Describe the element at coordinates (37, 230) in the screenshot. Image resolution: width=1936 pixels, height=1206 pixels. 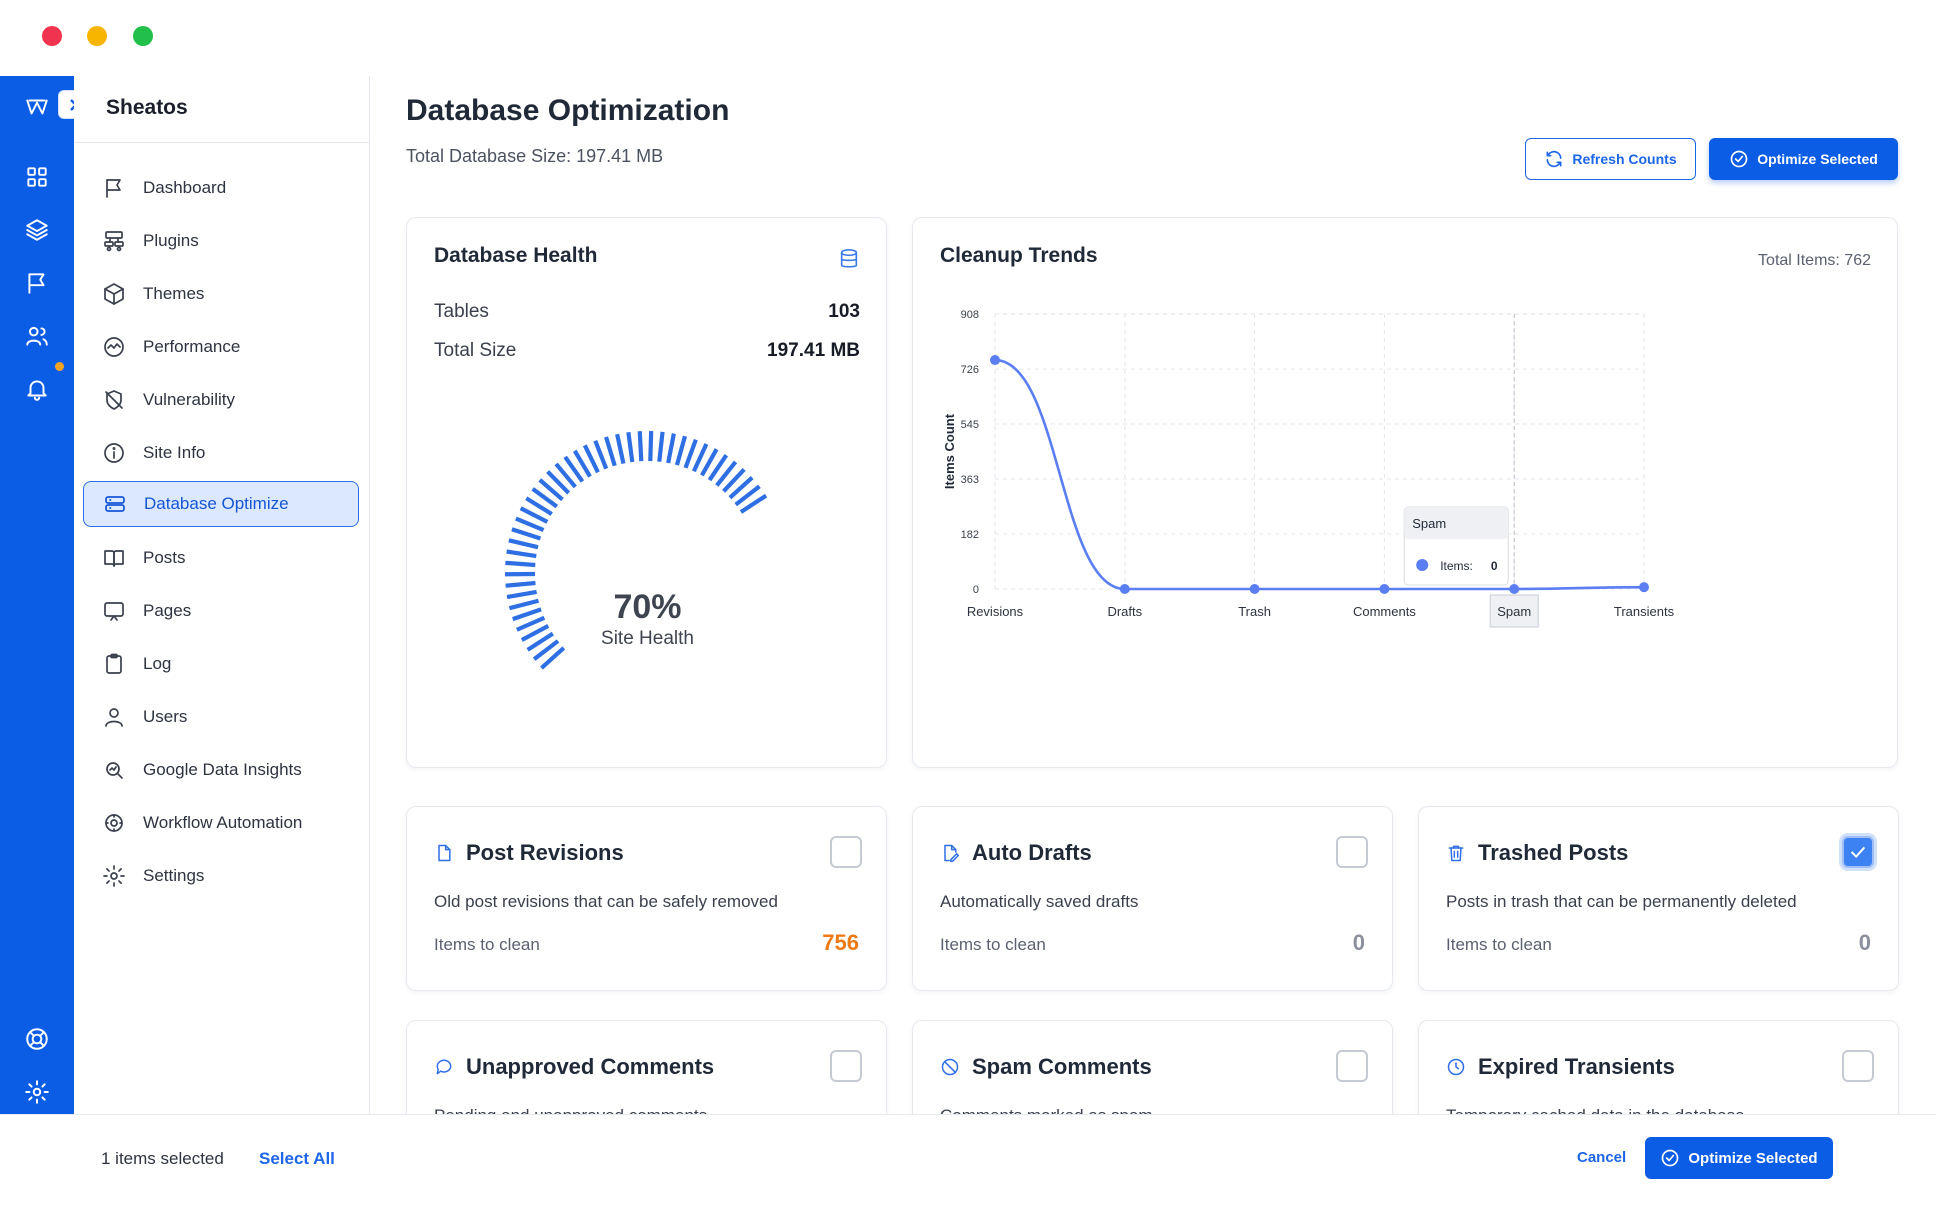
I see `layers-icon` at that location.